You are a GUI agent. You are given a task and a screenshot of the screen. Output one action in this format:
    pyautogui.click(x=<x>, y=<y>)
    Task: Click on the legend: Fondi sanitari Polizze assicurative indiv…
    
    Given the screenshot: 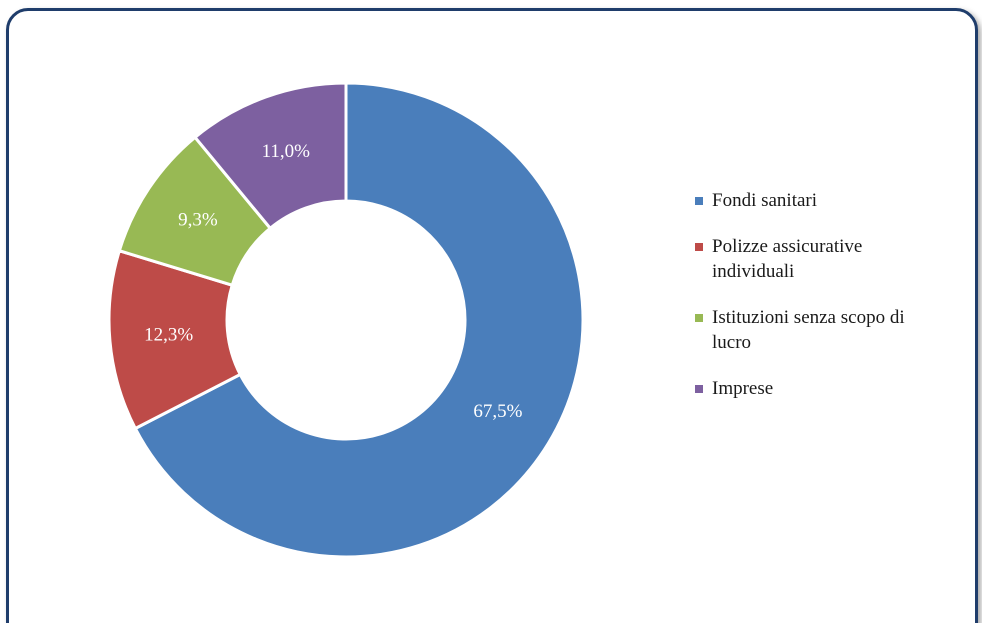 What is the action you would take?
    pyautogui.click(x=811, y=305)
    